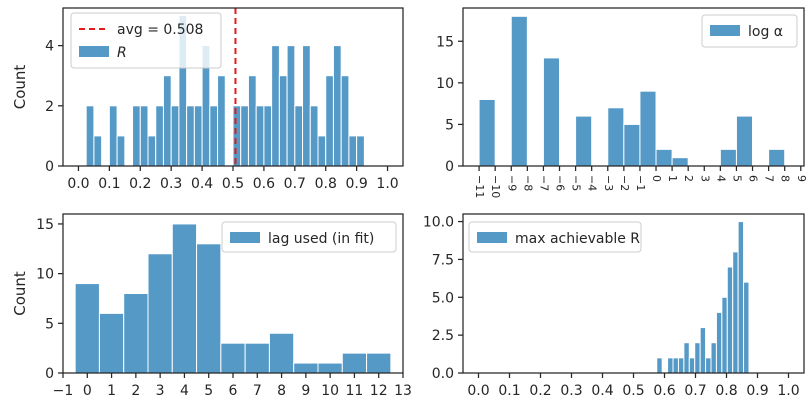 The image size is (811, 411). I want to click on x-tick-label: 0.0, so click(78, 184).